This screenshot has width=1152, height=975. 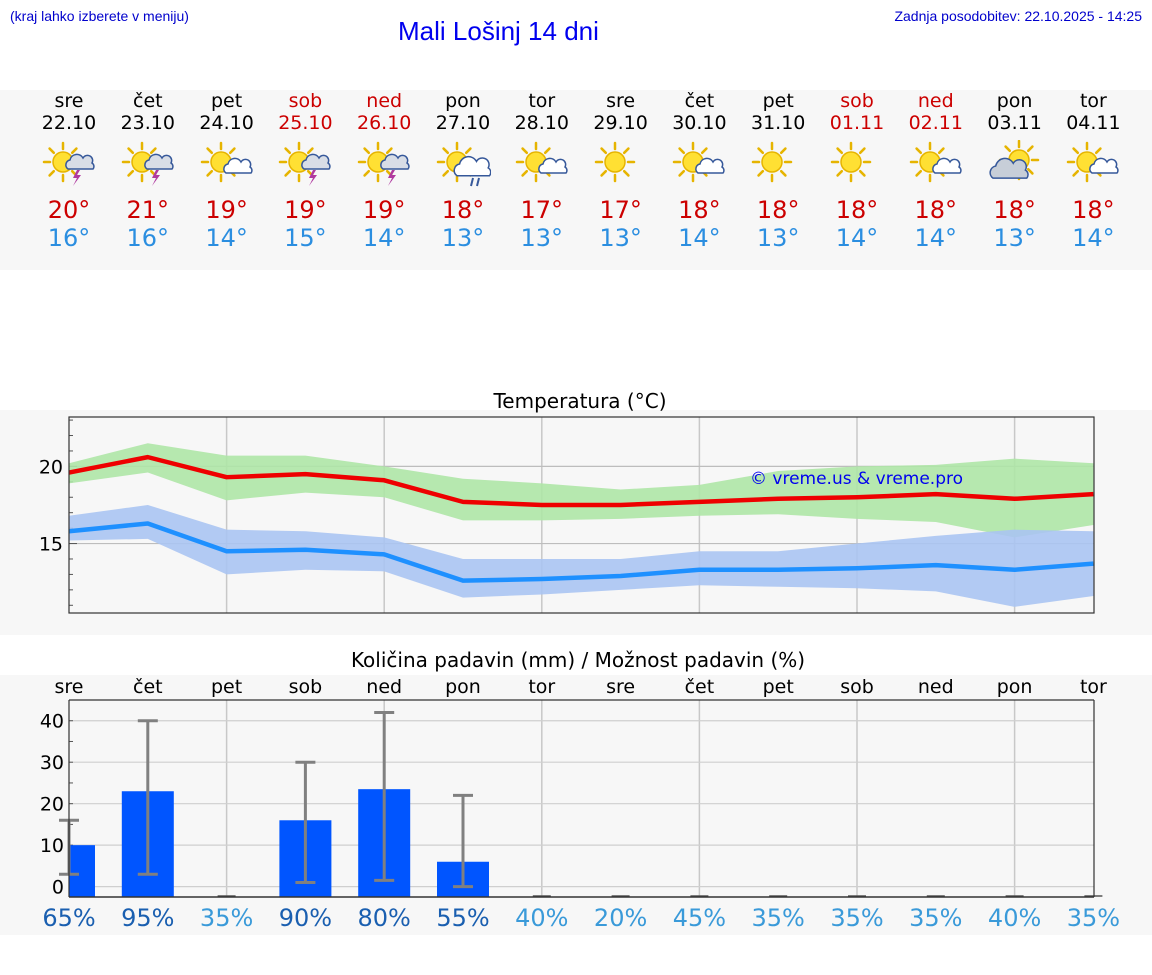 What do you see at coordinates (82, 871) in the screenshot?
I see `precip-bar` at bounding box center [82, 871].